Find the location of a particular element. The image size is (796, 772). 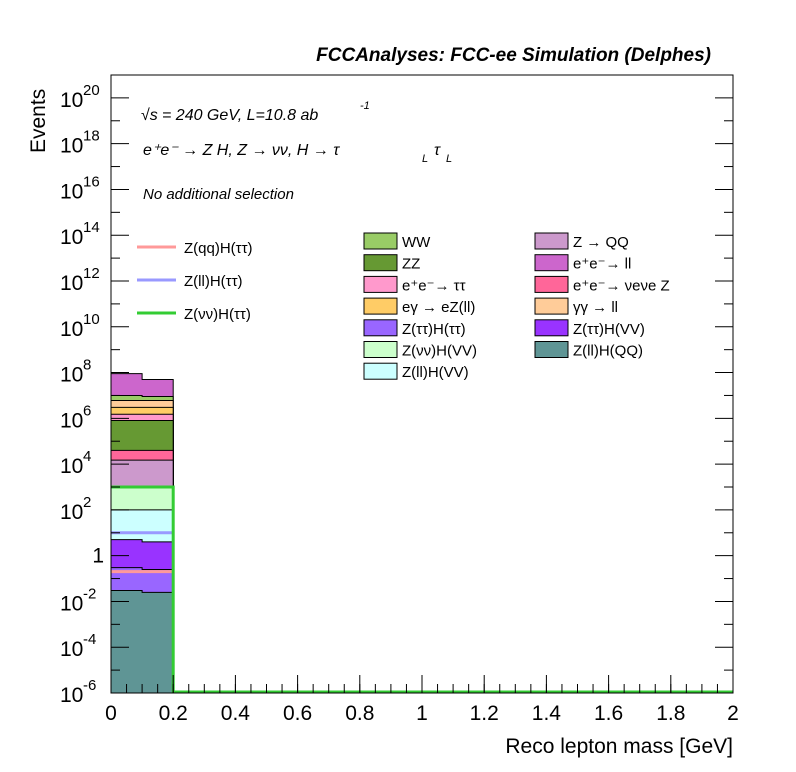

y-tick-label: 10 12 is located at coordinates (80, 280).